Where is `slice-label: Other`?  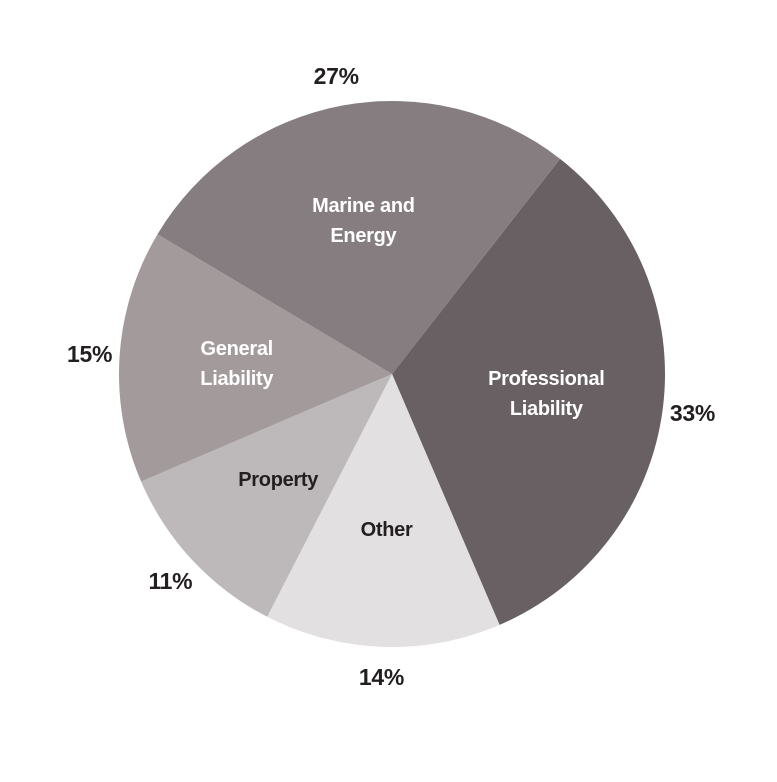
slice-label: Other is located at coordinates (386, 529).